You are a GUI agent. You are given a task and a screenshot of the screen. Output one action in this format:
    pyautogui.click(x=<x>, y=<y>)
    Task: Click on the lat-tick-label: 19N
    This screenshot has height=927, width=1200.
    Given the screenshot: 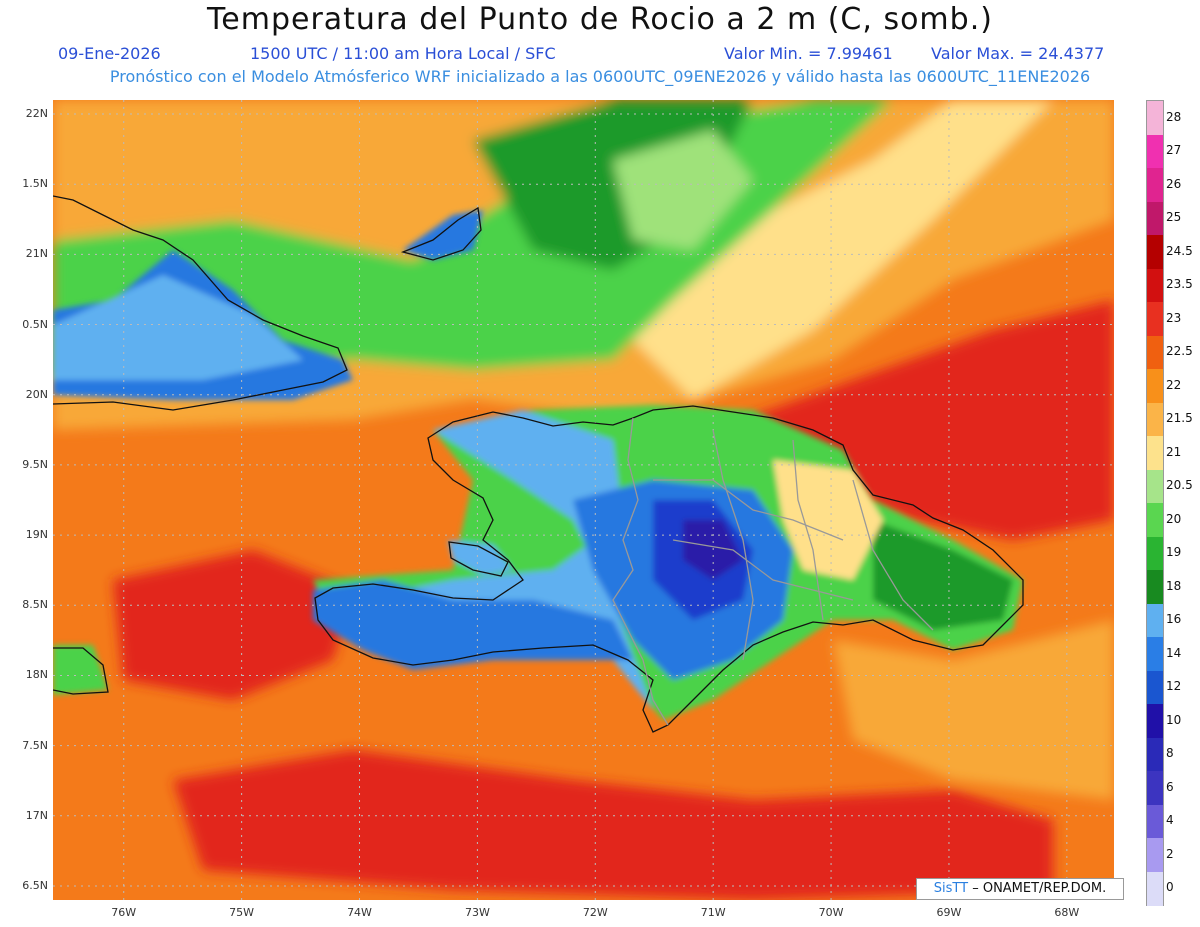 What is the action you would take?
    pyautogui.click(x=36, y=535)
    